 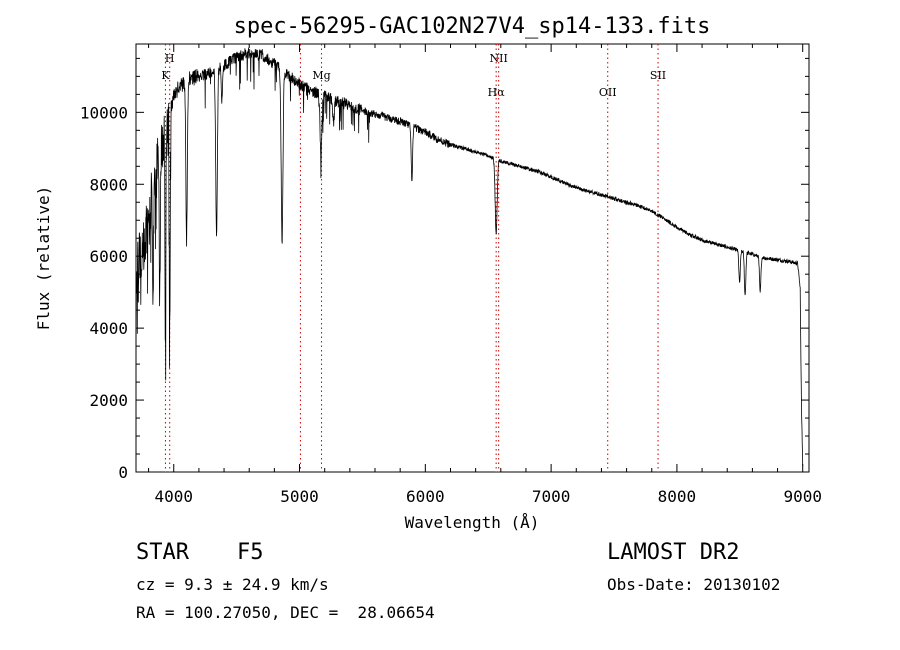 I want to click on x-tick-label: 4000, so click(x=173, y=496).